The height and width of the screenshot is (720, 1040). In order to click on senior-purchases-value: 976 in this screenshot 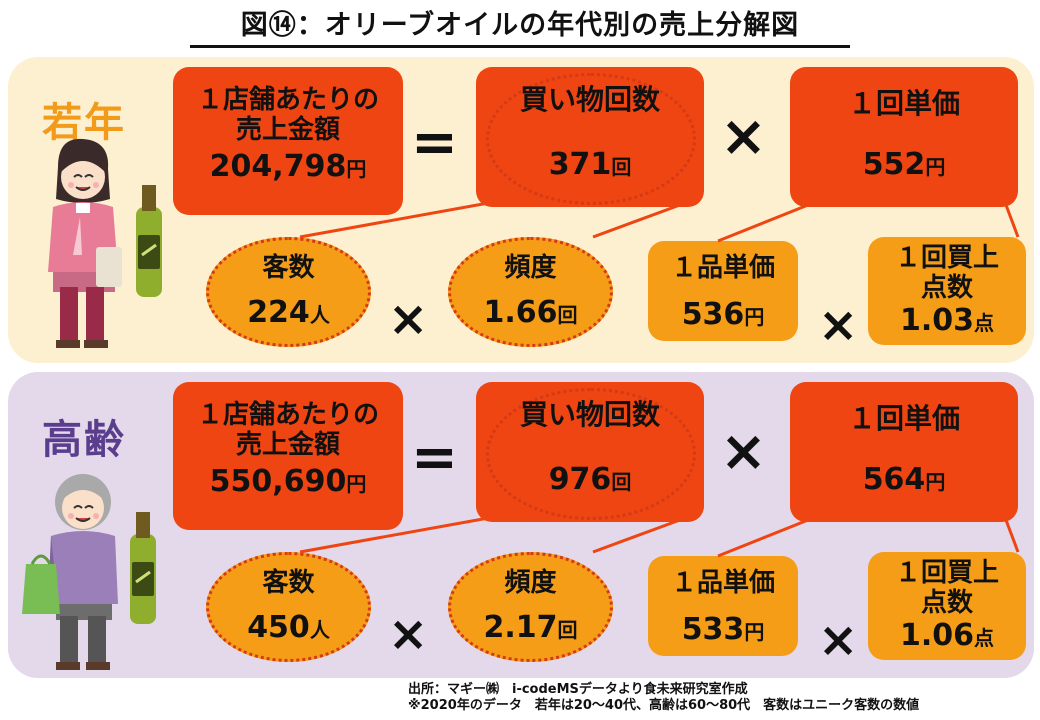, I will do `click(580, 479)`.